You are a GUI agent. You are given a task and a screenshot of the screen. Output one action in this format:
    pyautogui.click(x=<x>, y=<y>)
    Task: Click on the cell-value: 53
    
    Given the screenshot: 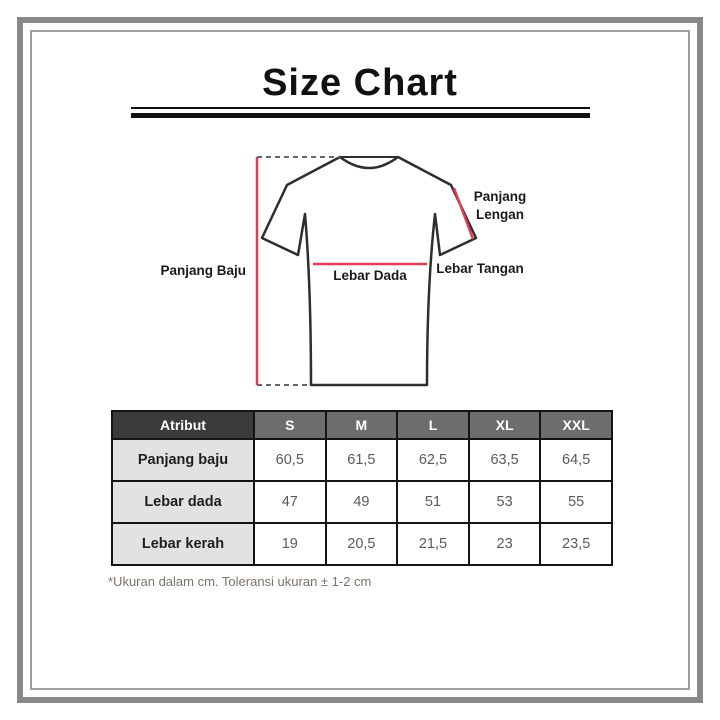 What is the action you would take?
    pyautogui.click(x=504, y=502)
    